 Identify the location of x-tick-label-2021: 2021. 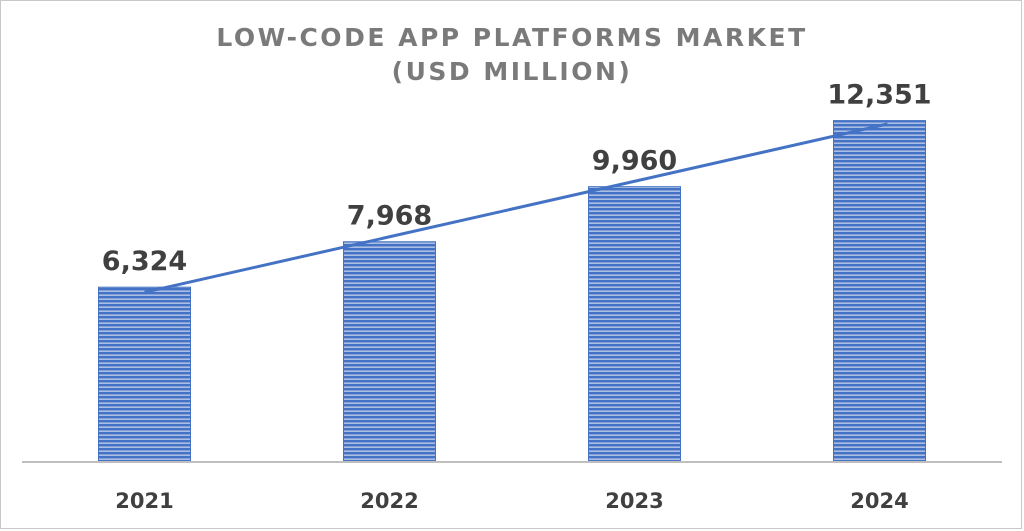
(144, 501).